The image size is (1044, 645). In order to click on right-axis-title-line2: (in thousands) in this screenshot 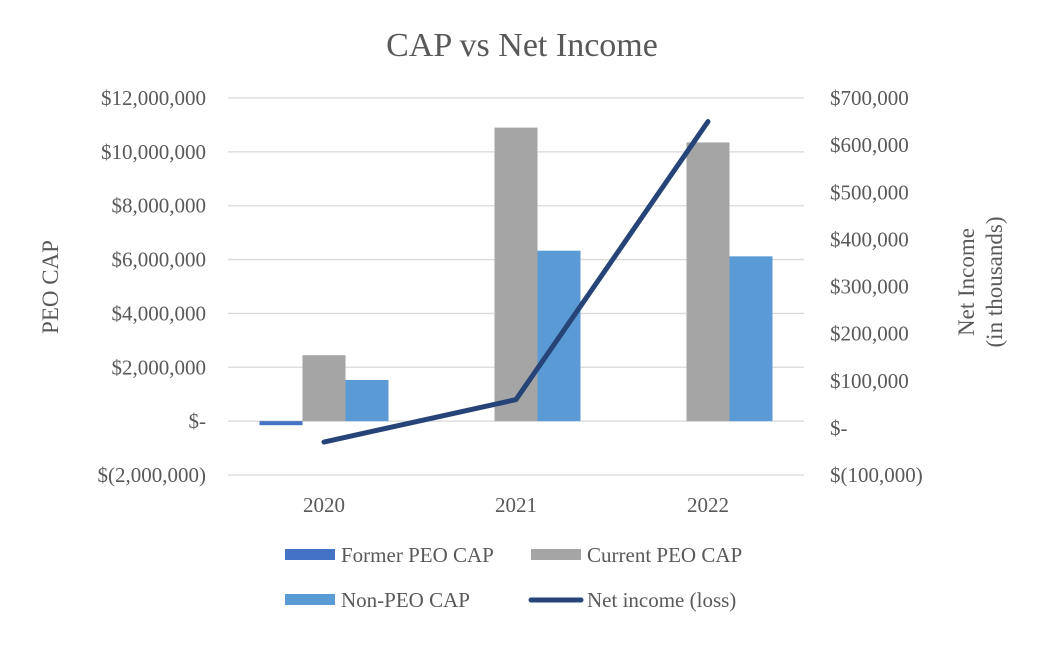, I will do `click(994, 282)`.